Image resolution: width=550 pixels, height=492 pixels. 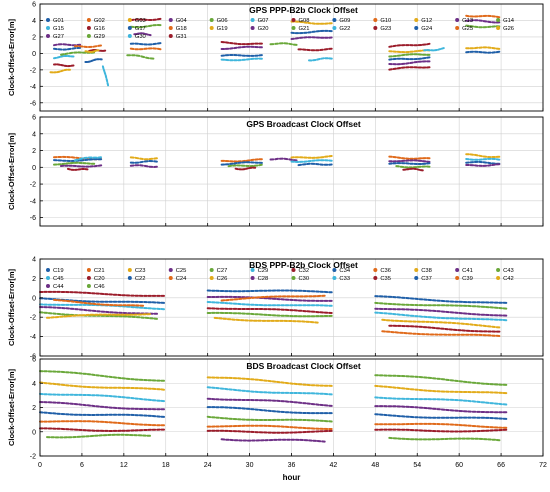 What do you see at coordinates (304, 29) in the screenshot?
I see `legend-label: G21` at bounding box center [304, 29].